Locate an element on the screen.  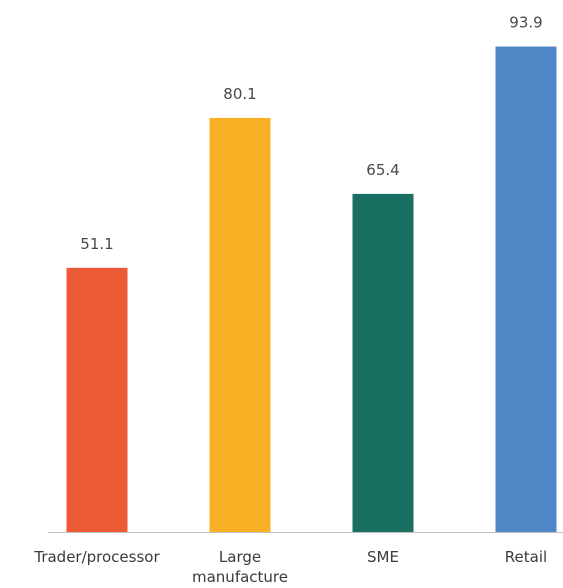
tick-label-line-0-0: Trader/processor is located at coordinates (96, 557).